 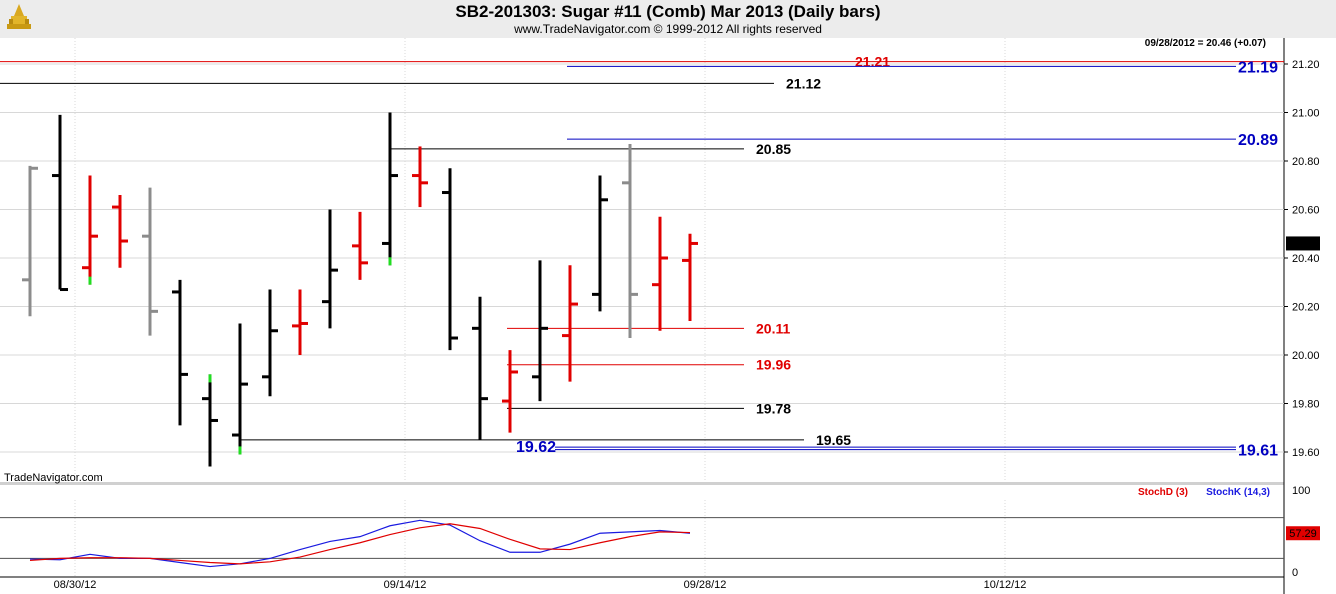 I want to click on stoch-last-value-box, so click(x=1303, y=533).